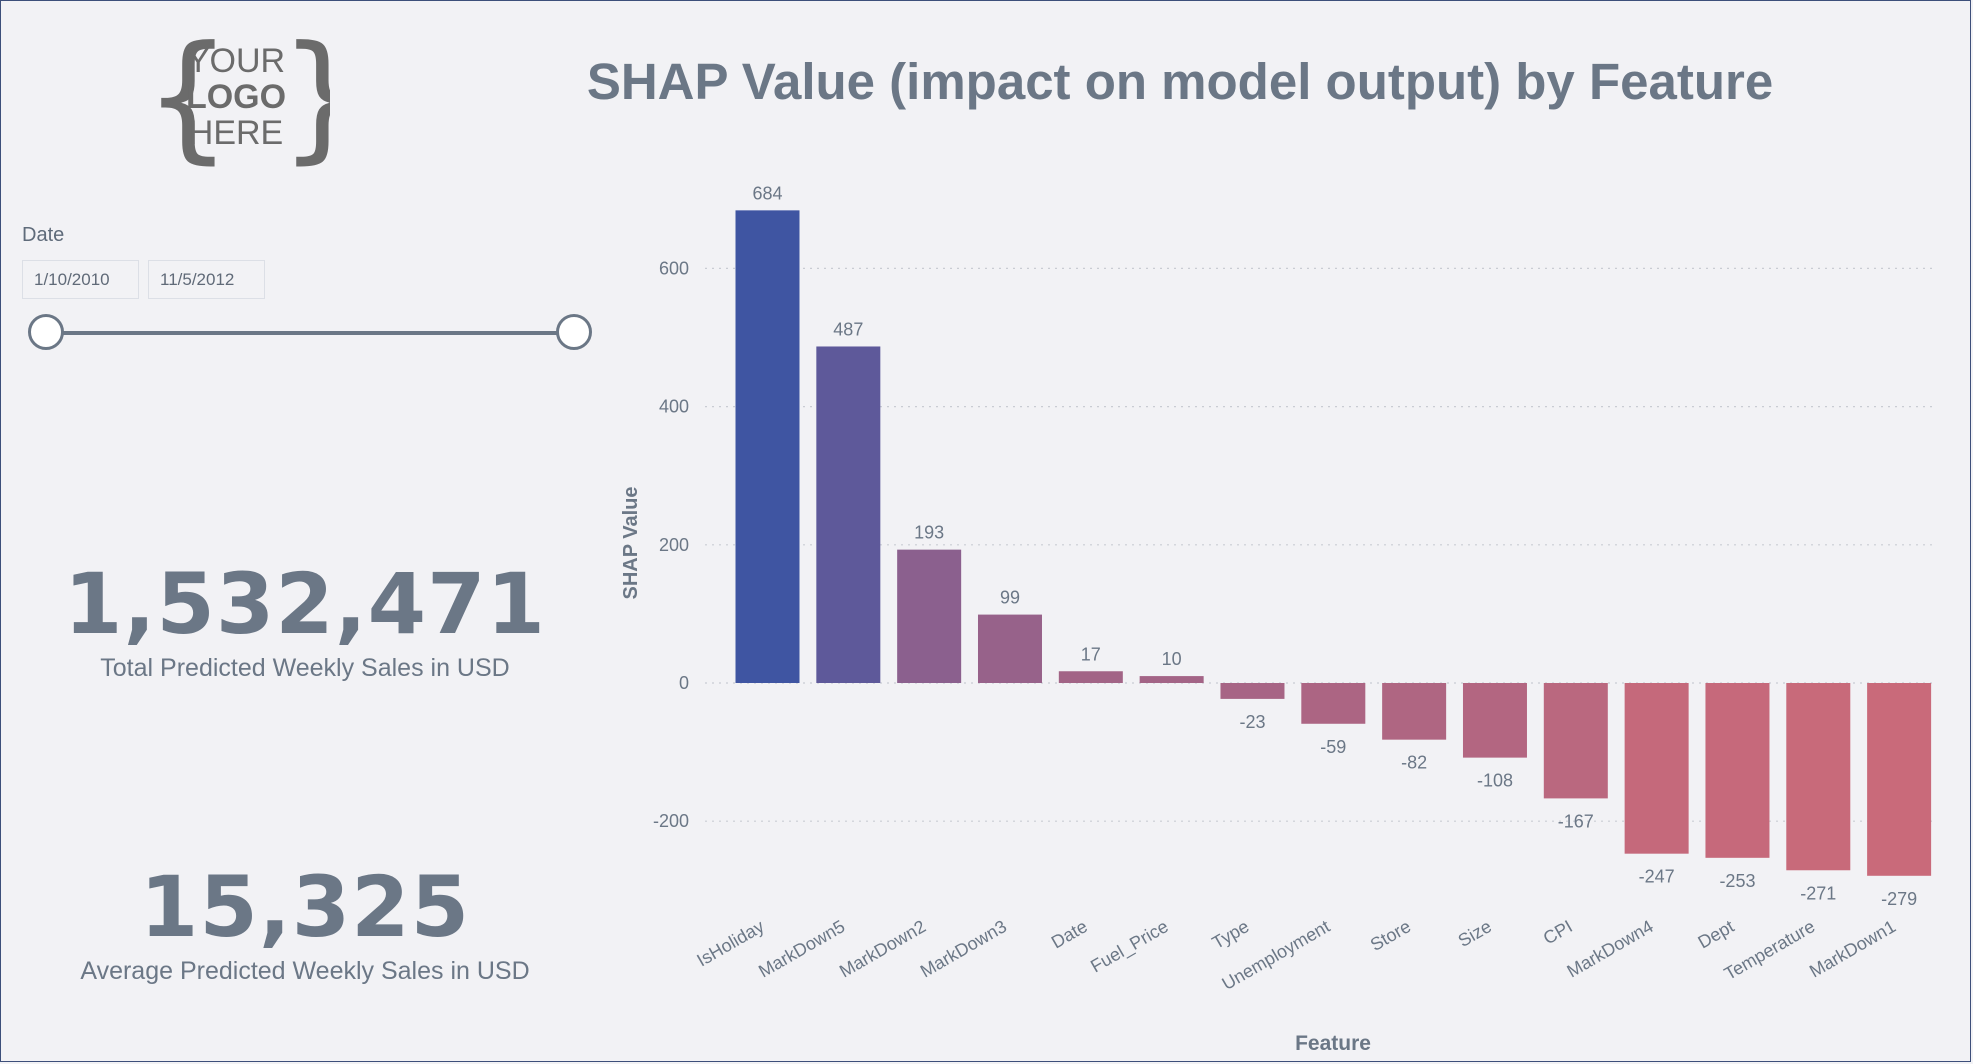 The image size is (1973, 1064). I want to click on logo: { } YOUR LOGO HERE, so click(237, 100).